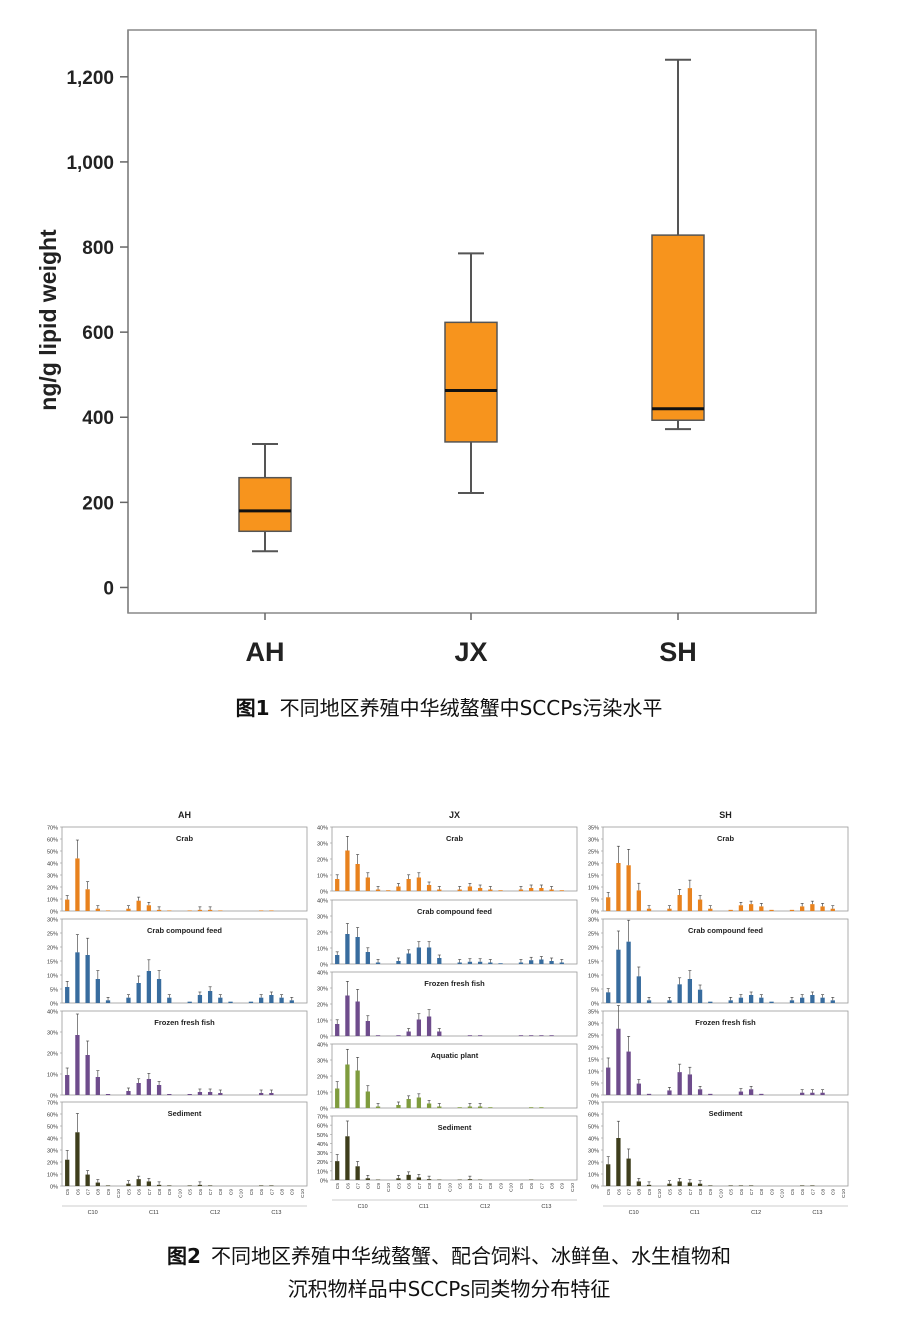  What do you see at coordinates (593, 1104) in the screenshot?
I see `y-tick-label: 70%` at bounding box center [593, 1104].